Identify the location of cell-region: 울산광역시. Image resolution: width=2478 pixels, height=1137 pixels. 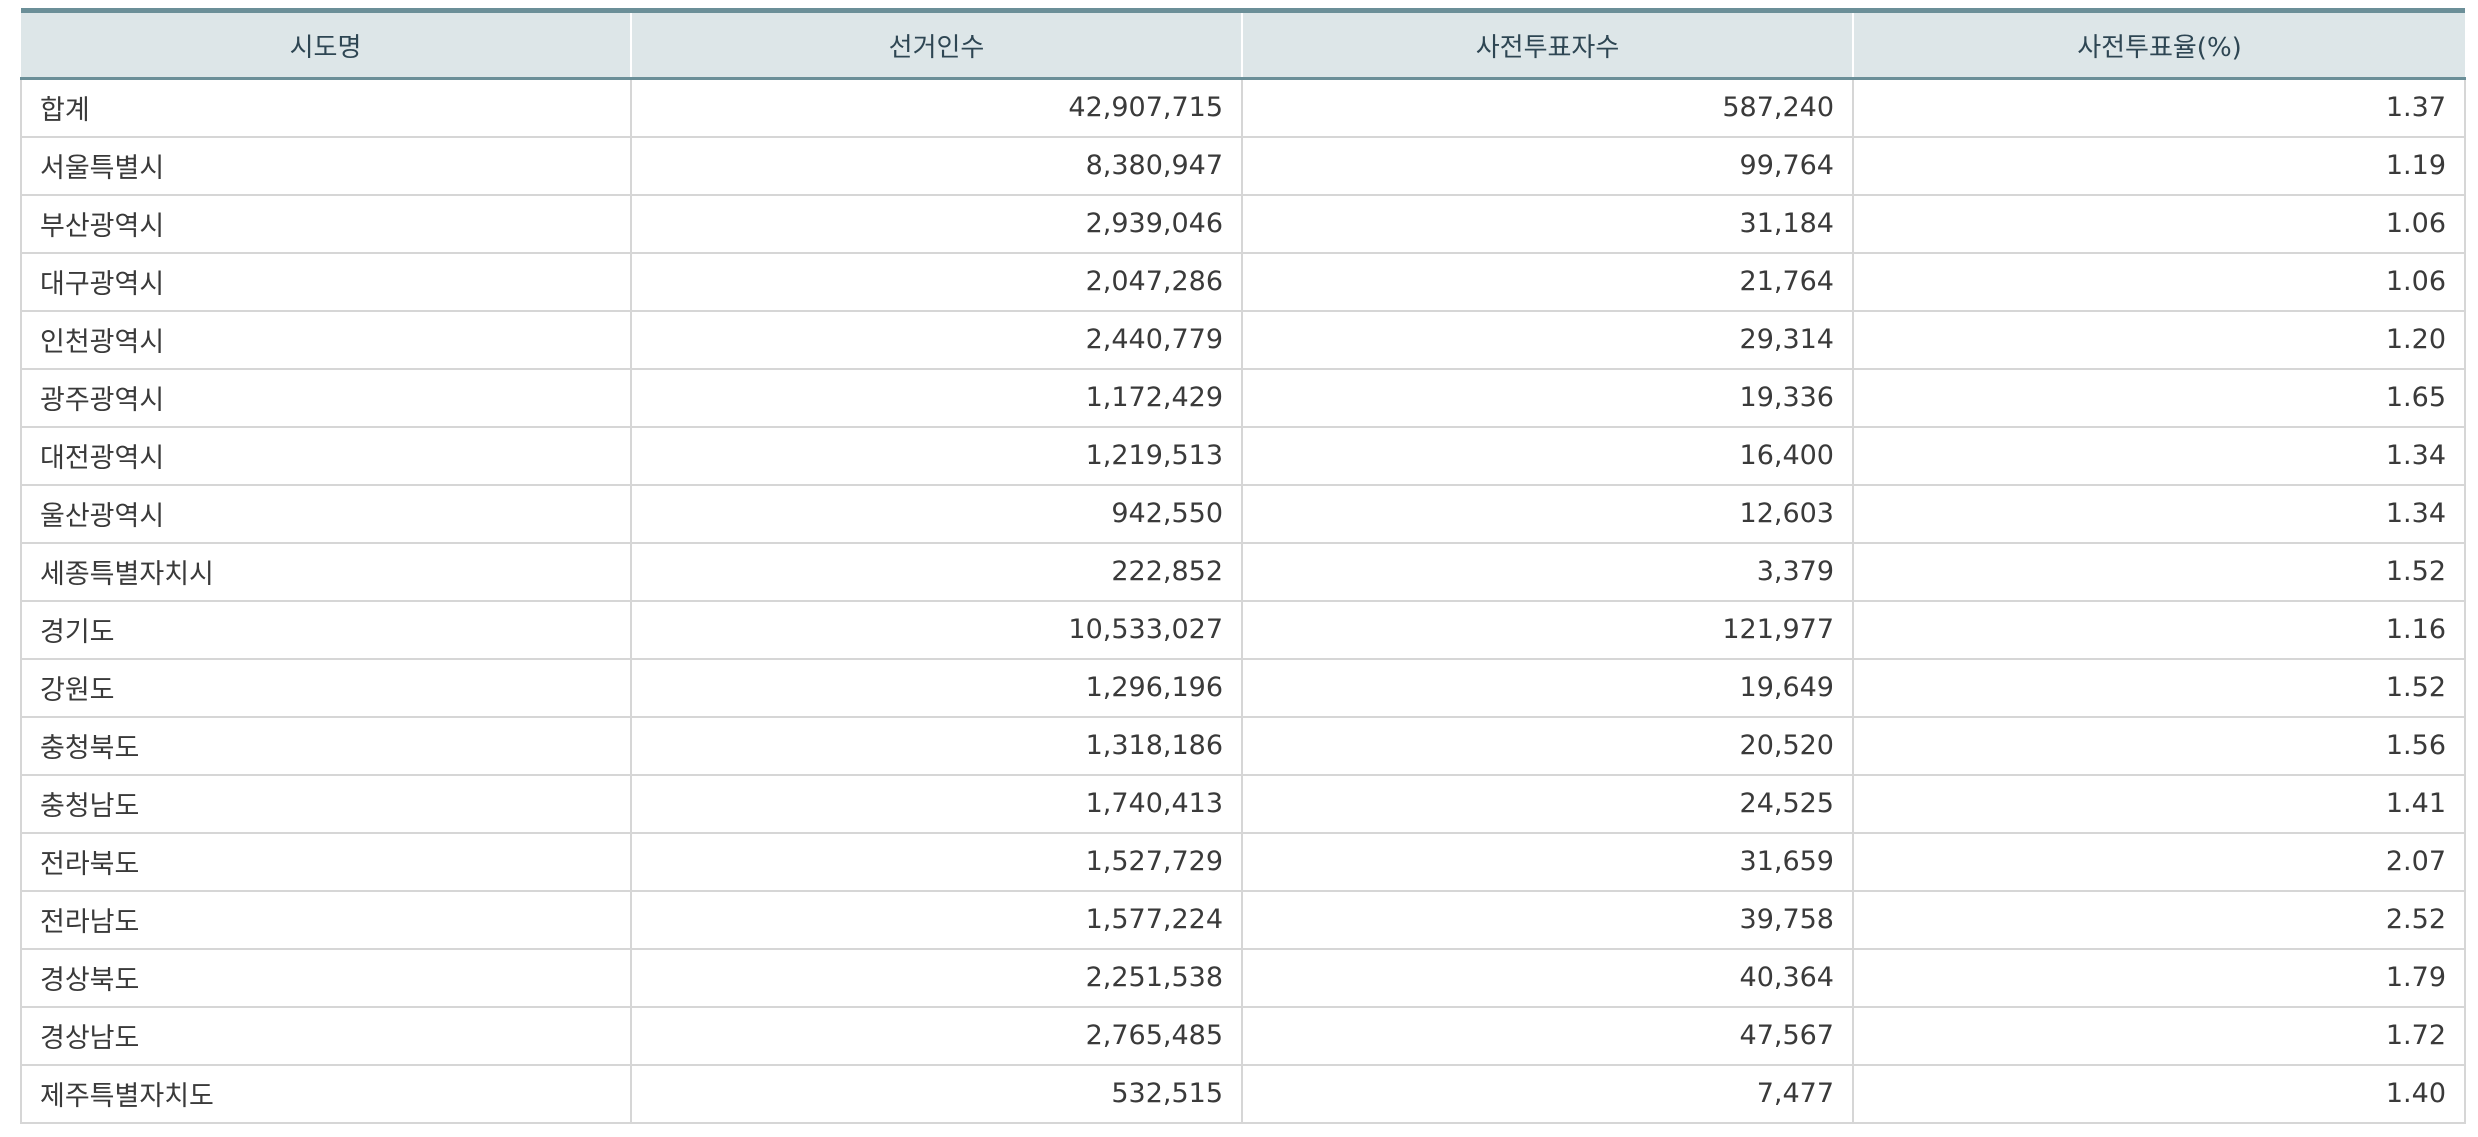
(326, 513).